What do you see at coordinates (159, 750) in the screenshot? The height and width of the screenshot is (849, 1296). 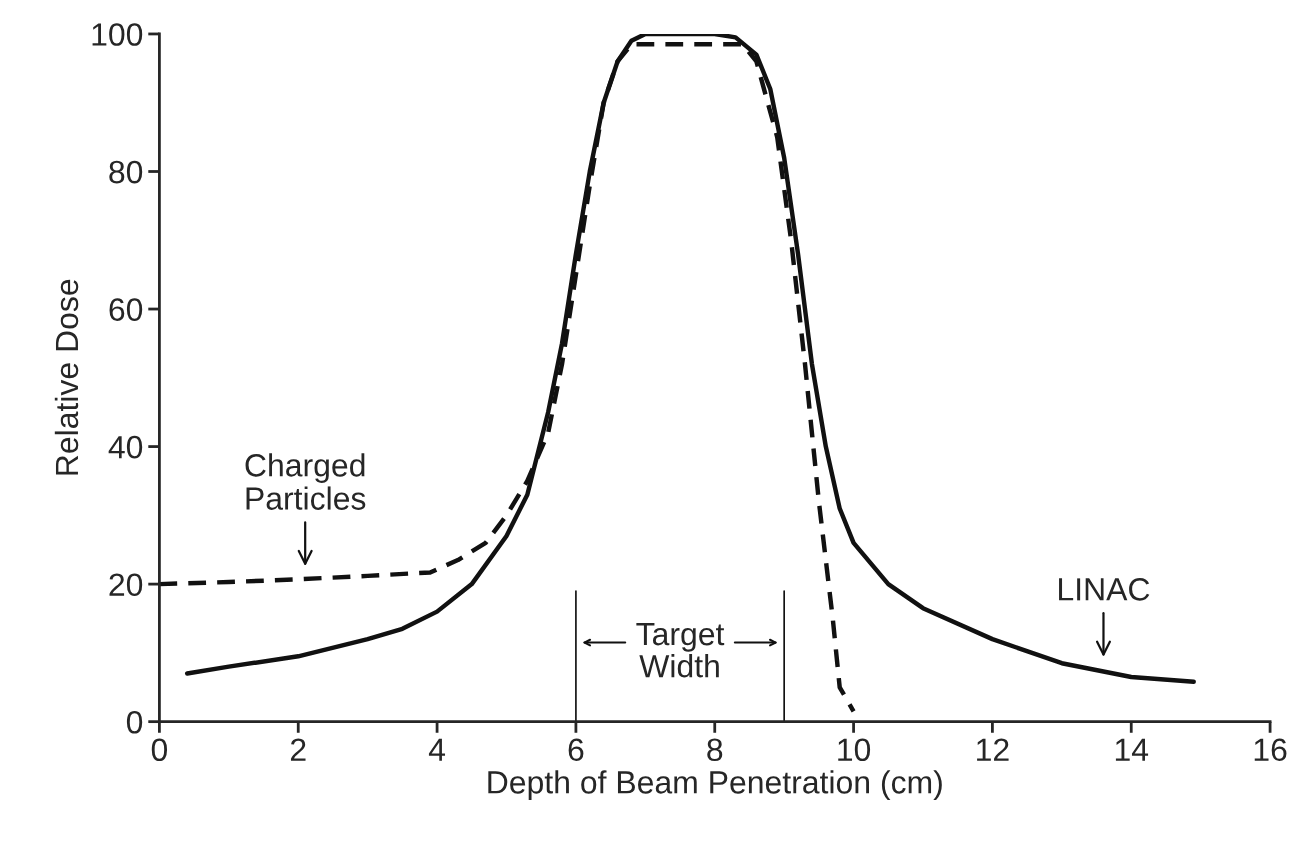 I see `x-tick-label: 0` at bounding box center [159, 750].